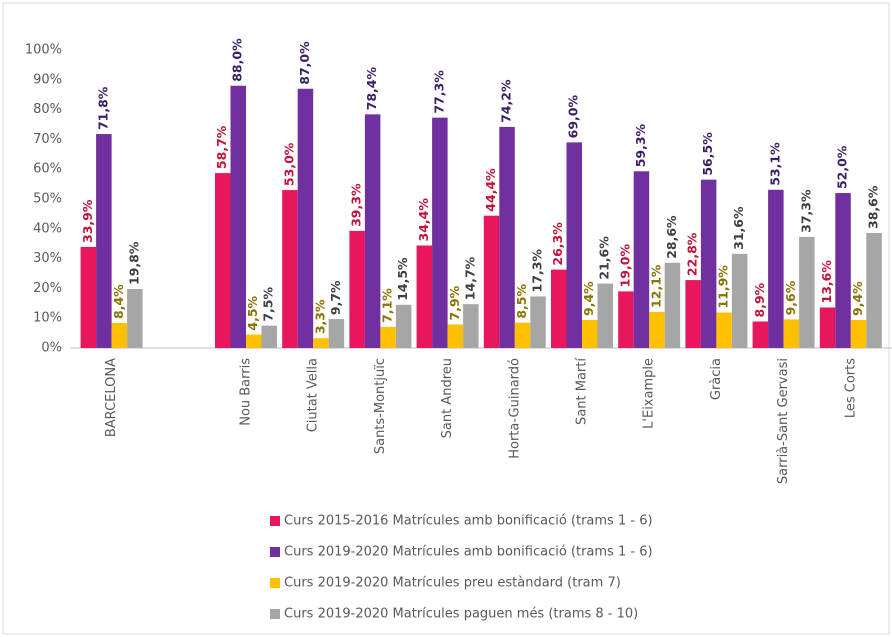 The height and width of the screenshot is (637, 892). Describe the element at coordinates (723, 287) in the screenshot. I see `value-label: 11,9%` at that location.